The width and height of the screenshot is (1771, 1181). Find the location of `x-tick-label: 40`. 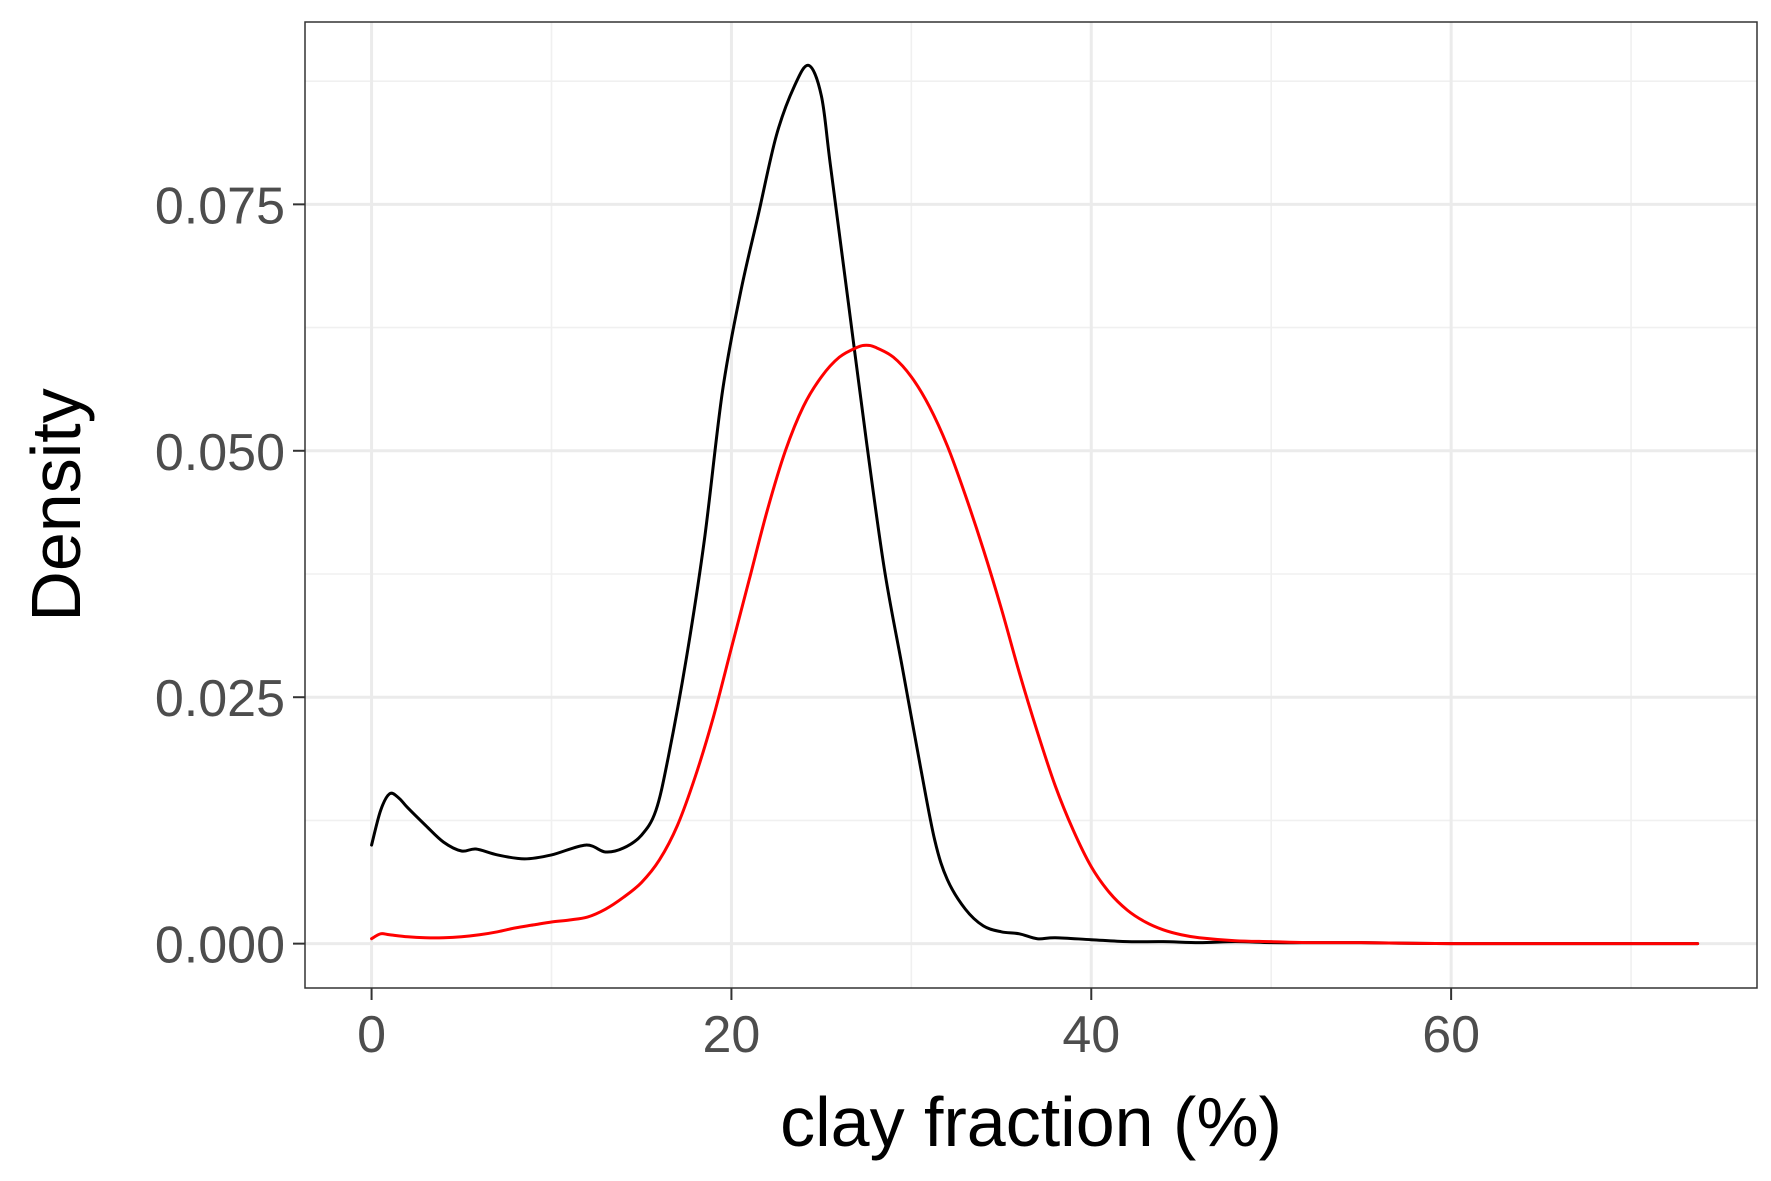

x-tick-label: 40 is located at coordinates (1091, 1035).